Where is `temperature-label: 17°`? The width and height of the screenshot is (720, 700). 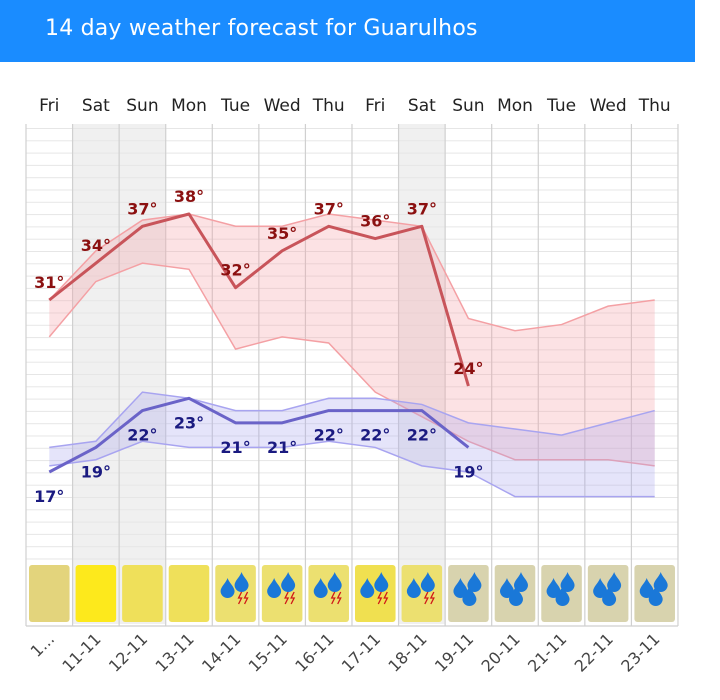
temperature-label: 17° is located at coordinates (49, 496).